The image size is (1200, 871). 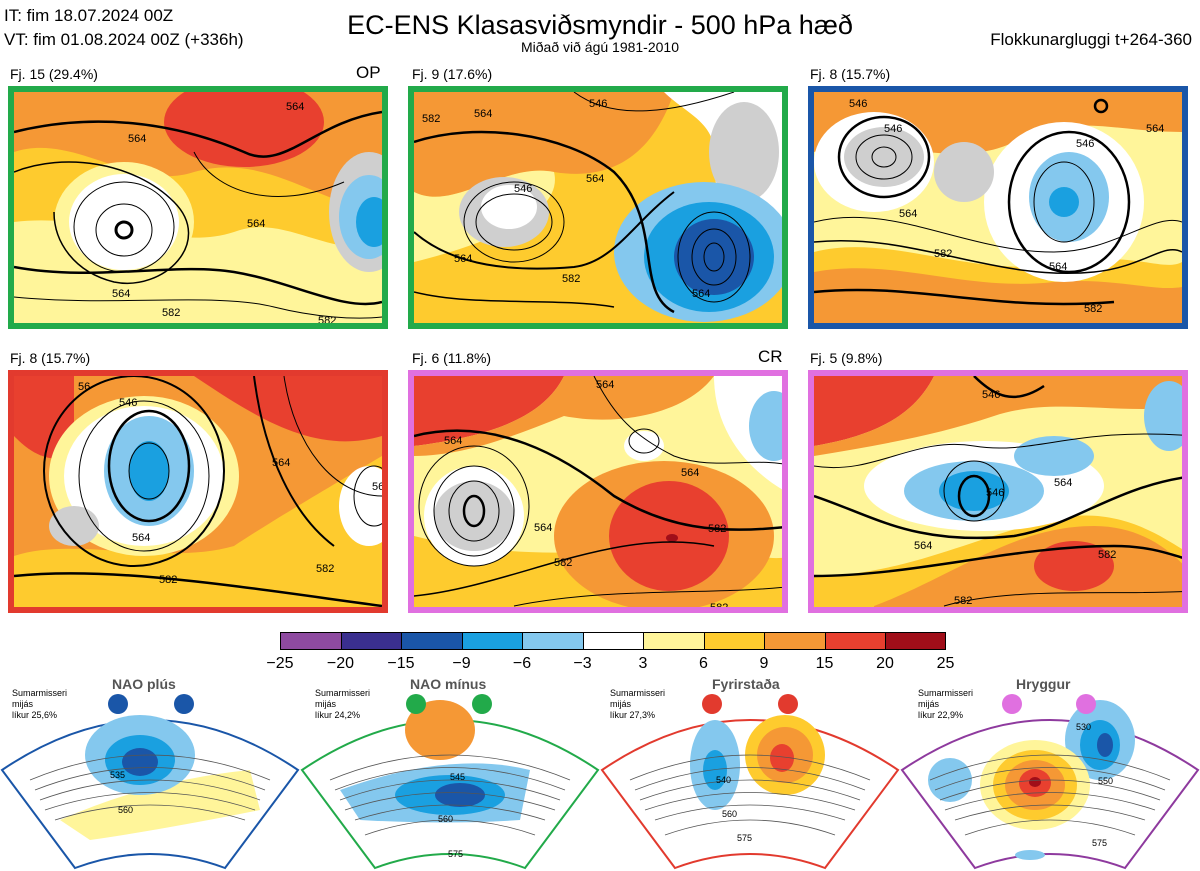 I want to click on colorbar-tick-label: −20, so click(x=340, y=663).